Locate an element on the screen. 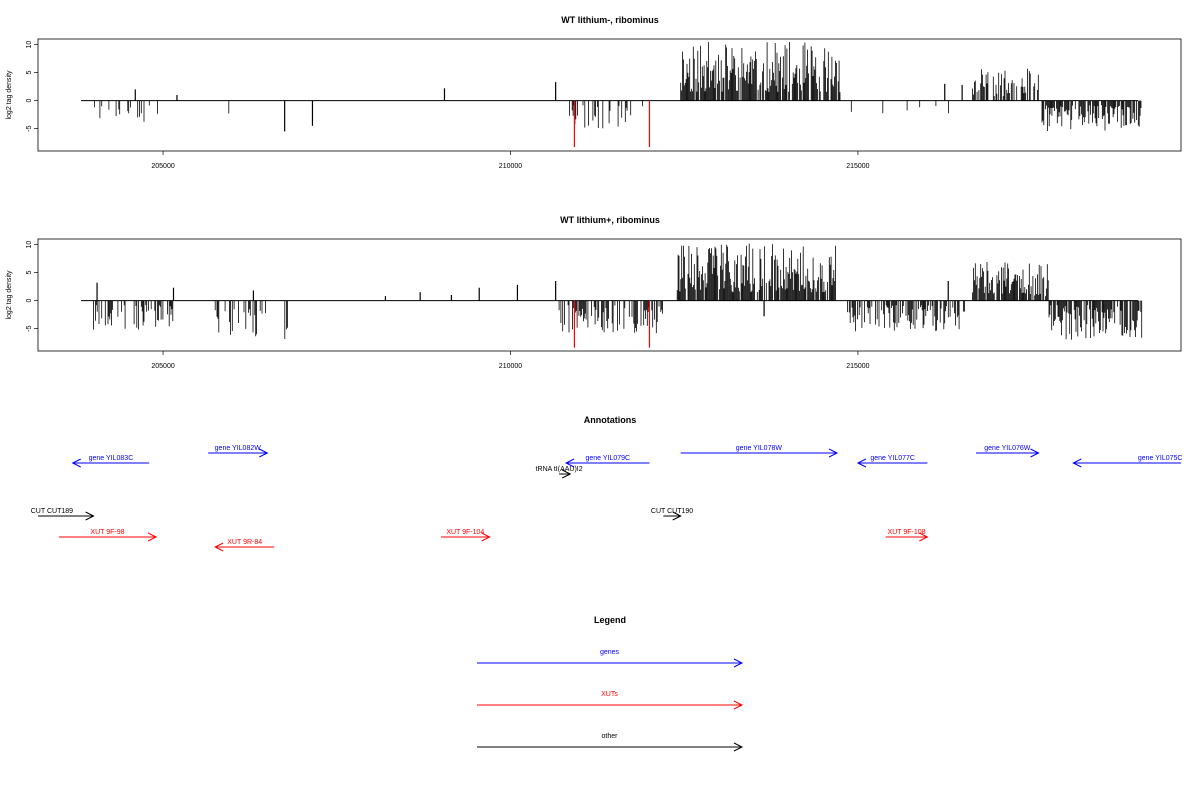 Image resolution: width=1200 pixels, height=800 pixels. annotation-cut-cut189: CUT CUT189 is located at coordinates (63, 514).